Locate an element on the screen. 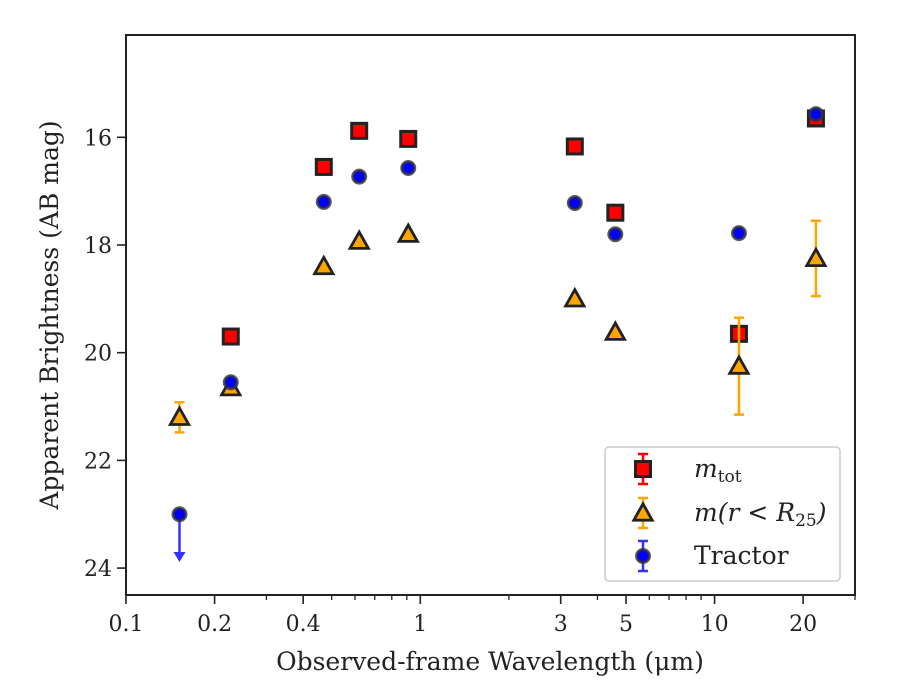  x-tick-label: 5 is located at coordinates (626, 624).